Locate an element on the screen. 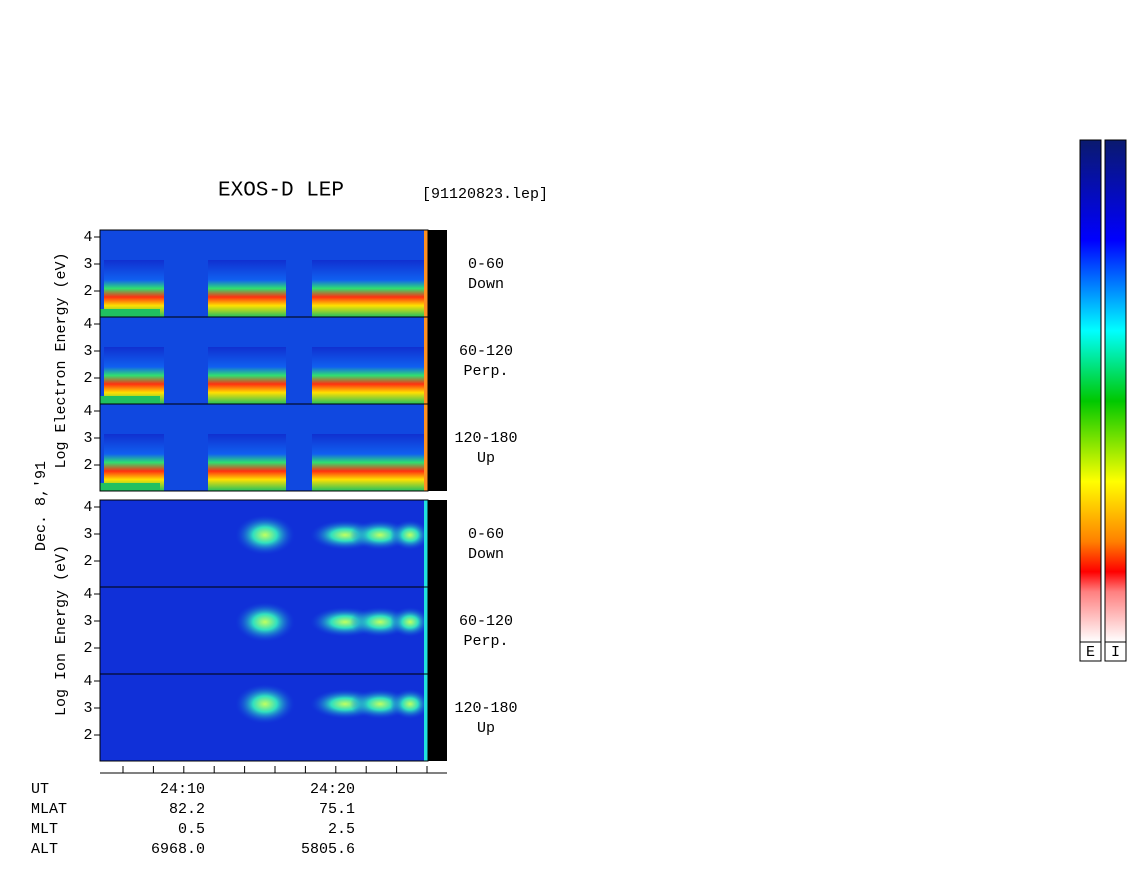  row-label: UT is located at coordinates (40, 789).